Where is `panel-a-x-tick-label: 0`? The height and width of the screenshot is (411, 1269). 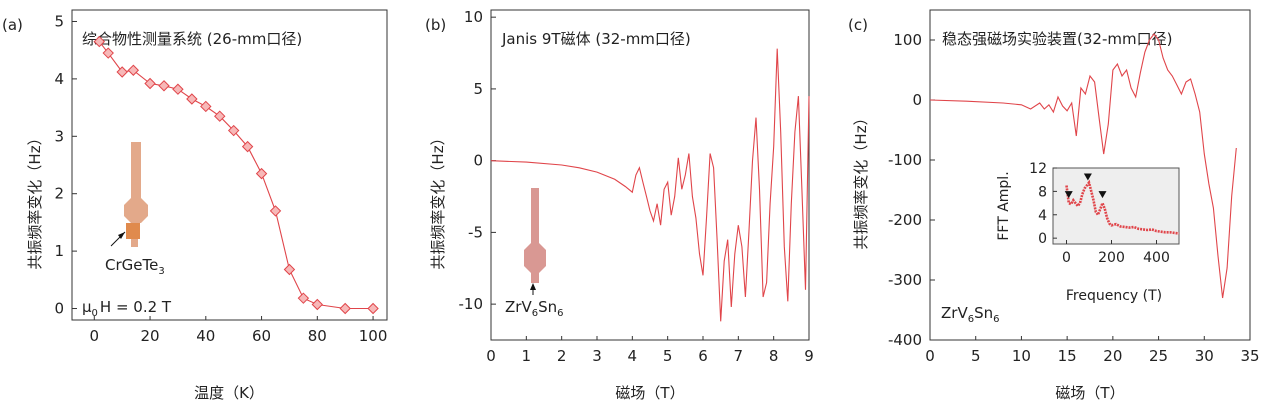 panel-a-x-tick-label: 0 is located at coordinates (95, 336).